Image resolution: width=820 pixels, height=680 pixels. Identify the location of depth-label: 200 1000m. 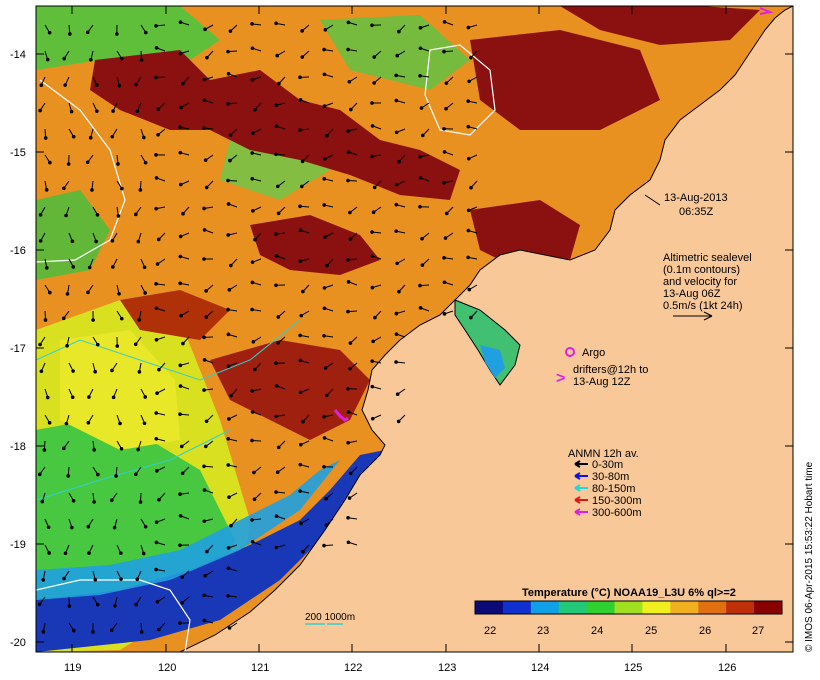
(330, 617).